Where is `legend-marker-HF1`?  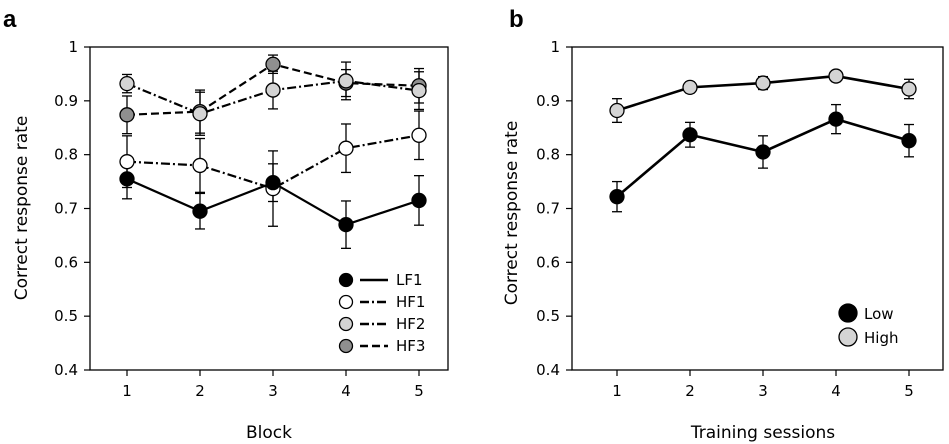
legend-marker-HF1 is located at coordinates (346, 302).